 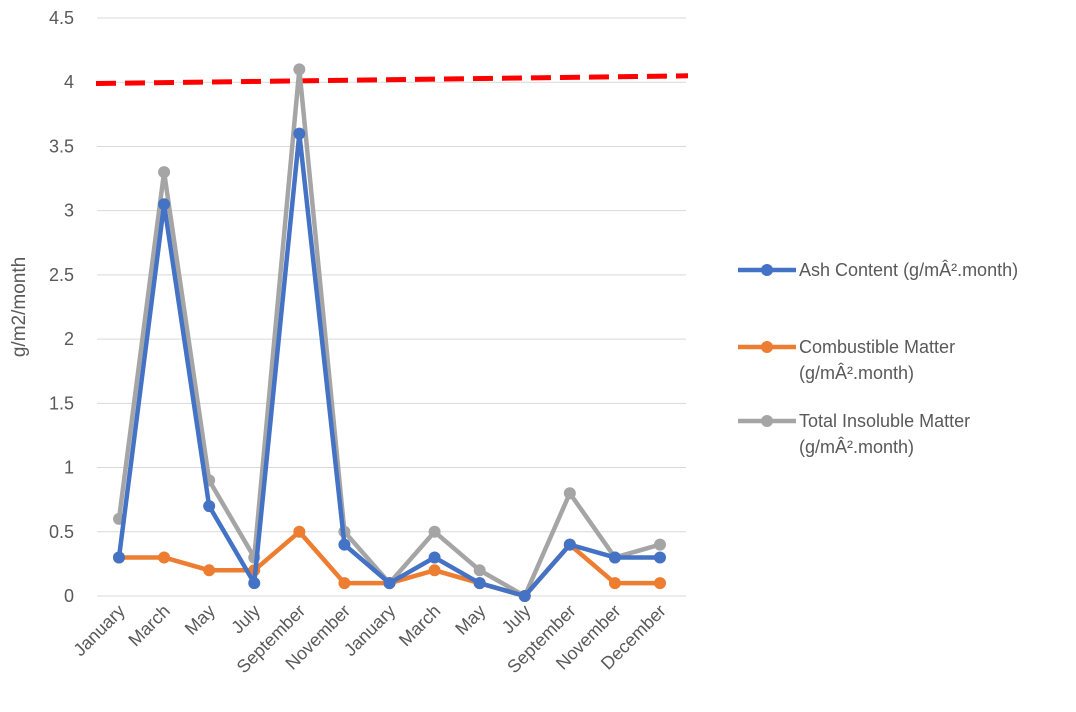 I want to click on legend-item: Total Insoluble Matter (g/mÂ².month), so click(x=854, y=434).